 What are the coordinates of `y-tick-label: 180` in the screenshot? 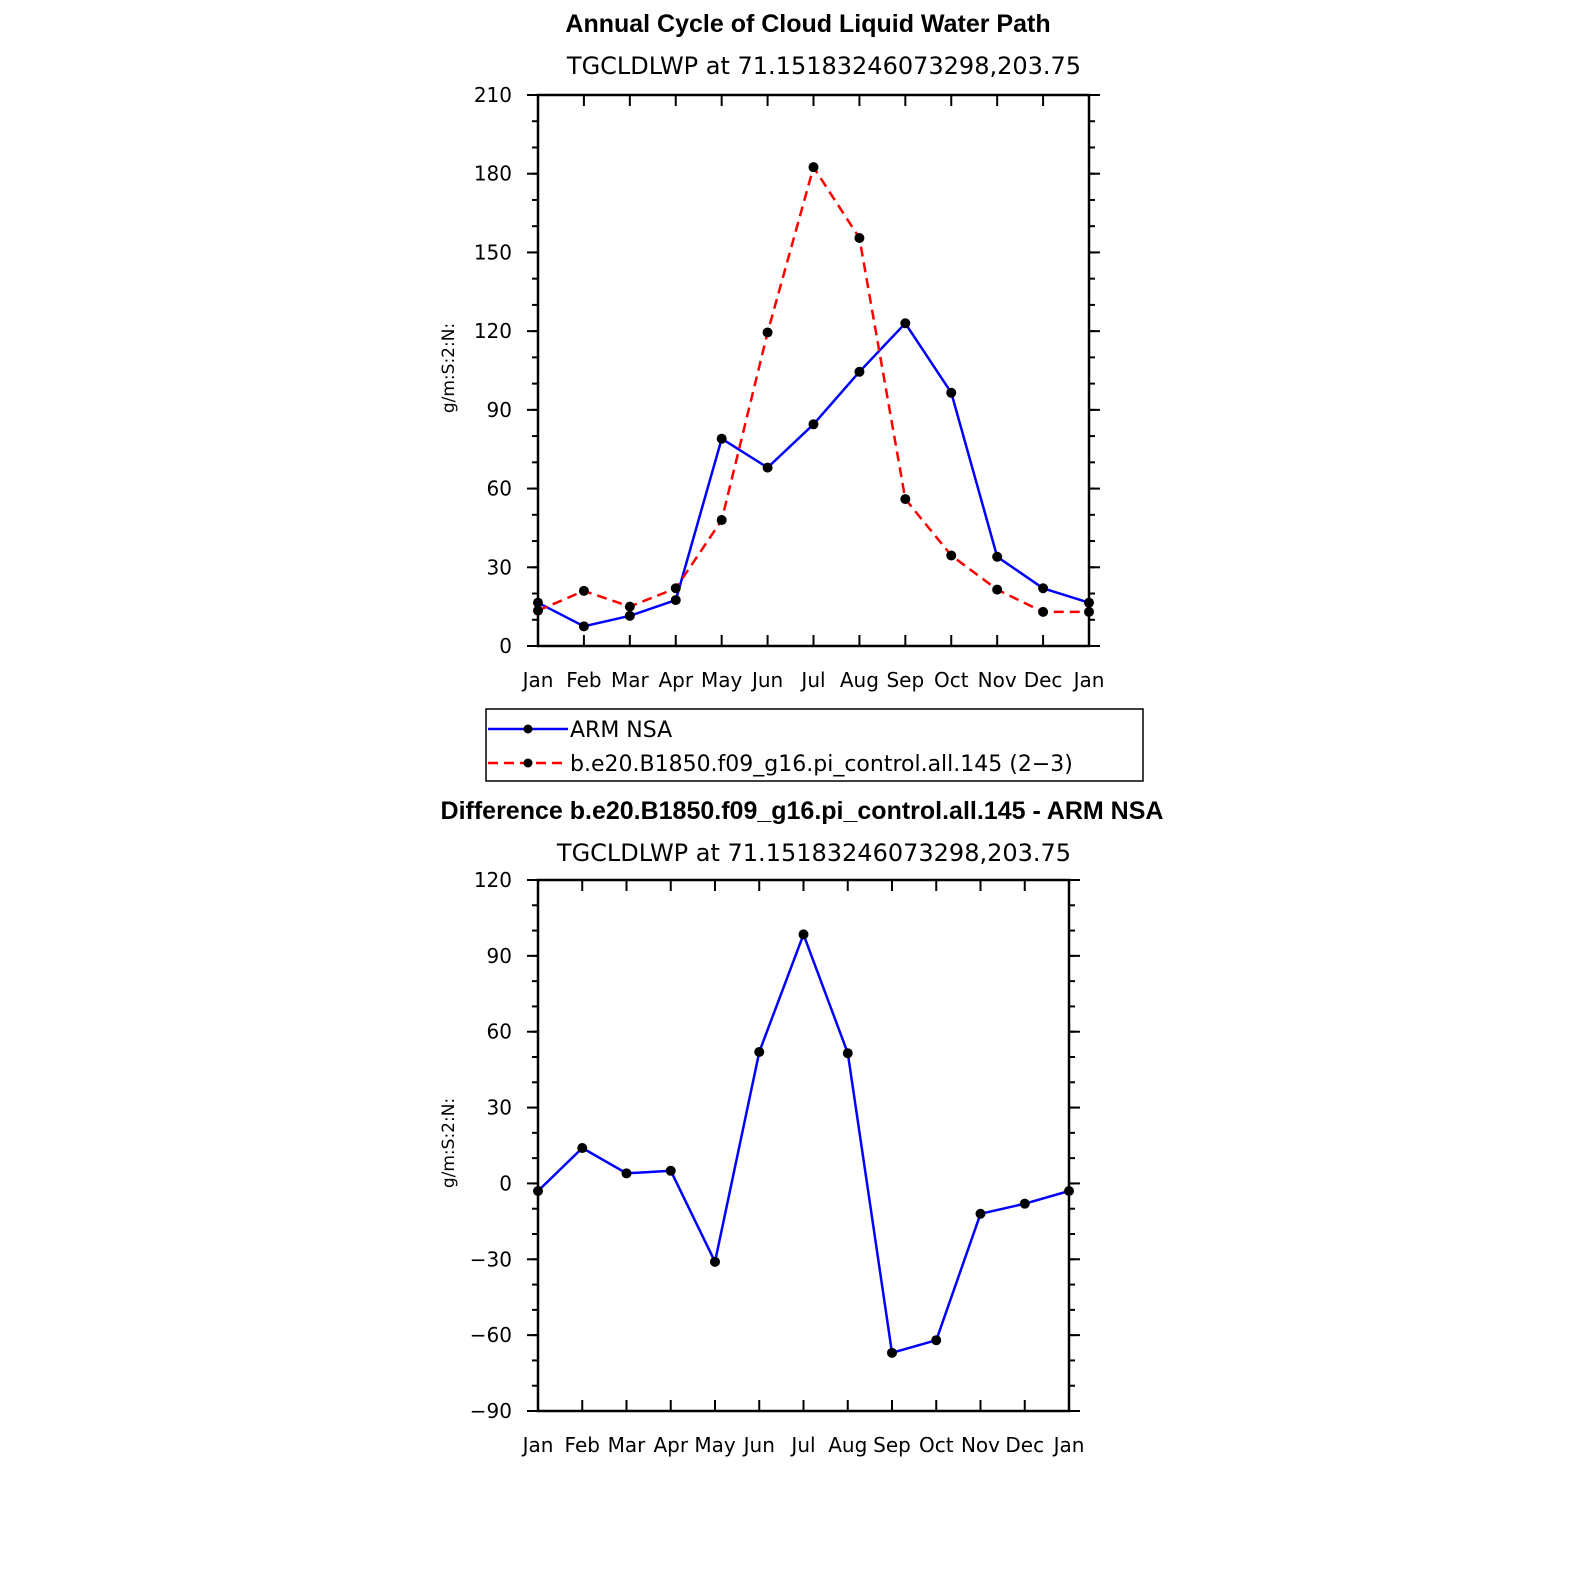 It's located at (493, 174).